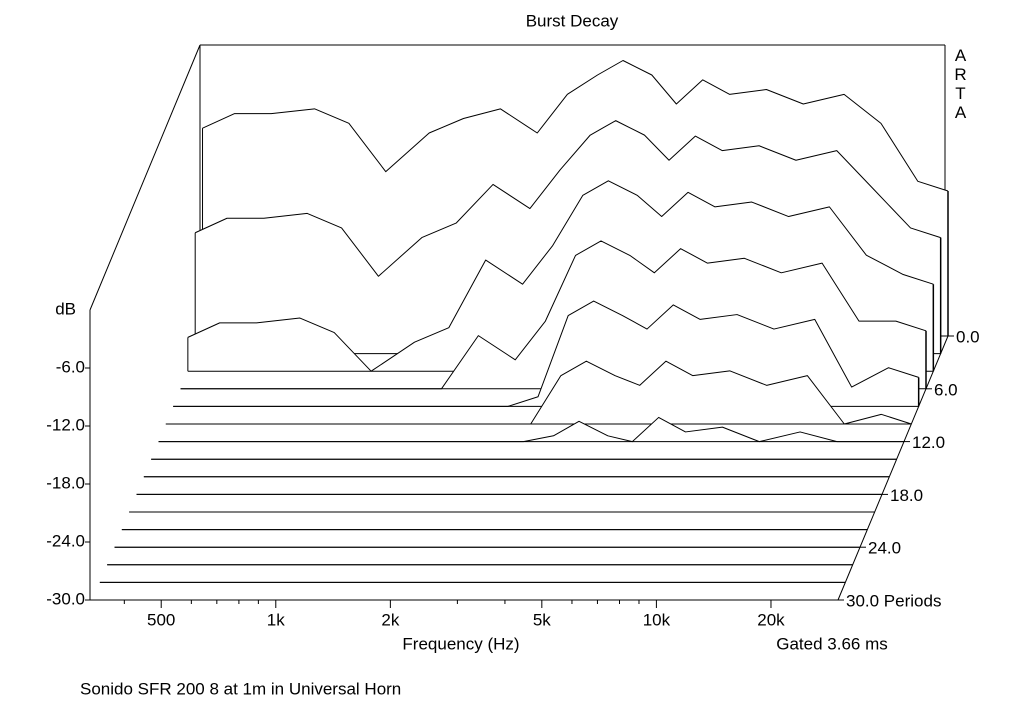 The width and height of the screenshot is (1024, 705). Describe the element at coordinates (65, 424) in the screenshot. I see `y-tick-label: -12.0` at that location.